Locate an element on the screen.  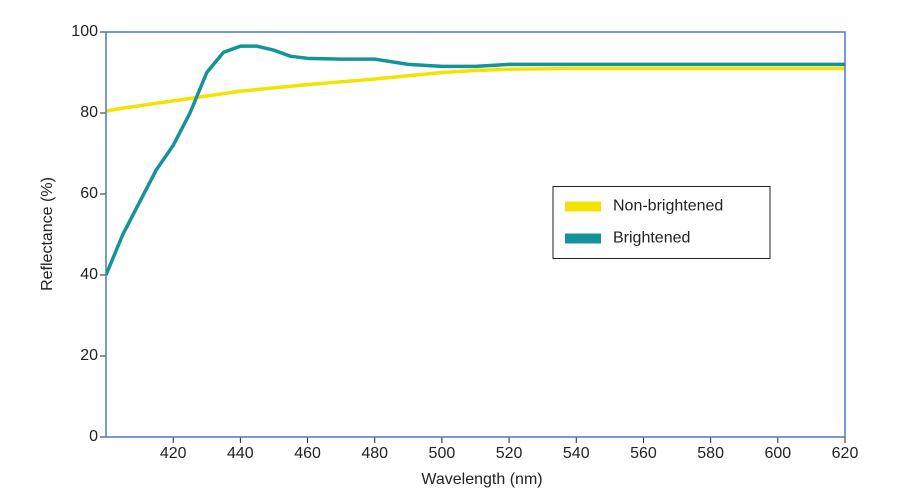
legend-label: Non-brightened is located at coordinates (668, 206).